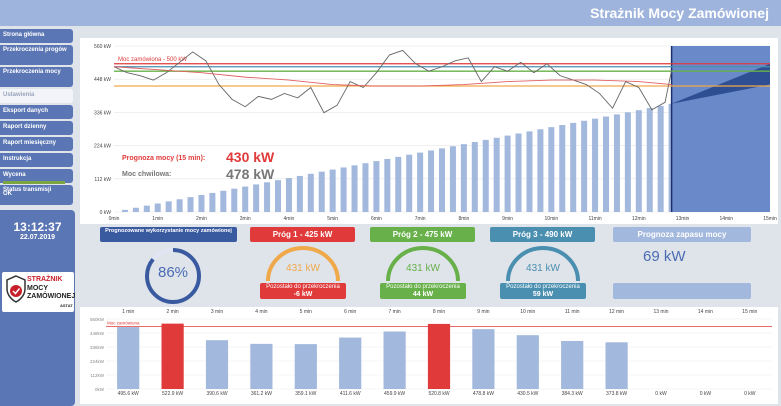 Image resolution: width=781 pixels, height=406 pixels. What do you see at coordinates (36, 36) in the screenshot?
I see `nav-home: Strona główna` at bounding box center [36, 36].